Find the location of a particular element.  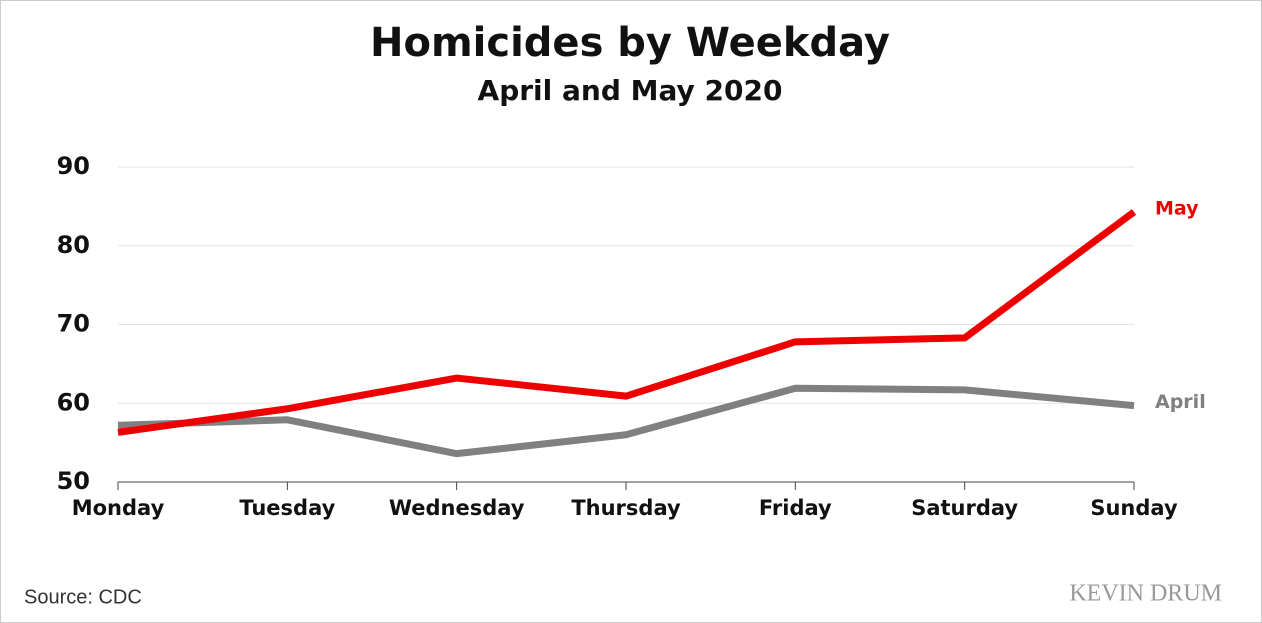

x-tick-label: Tuesday is located at coordinates (287, 508).